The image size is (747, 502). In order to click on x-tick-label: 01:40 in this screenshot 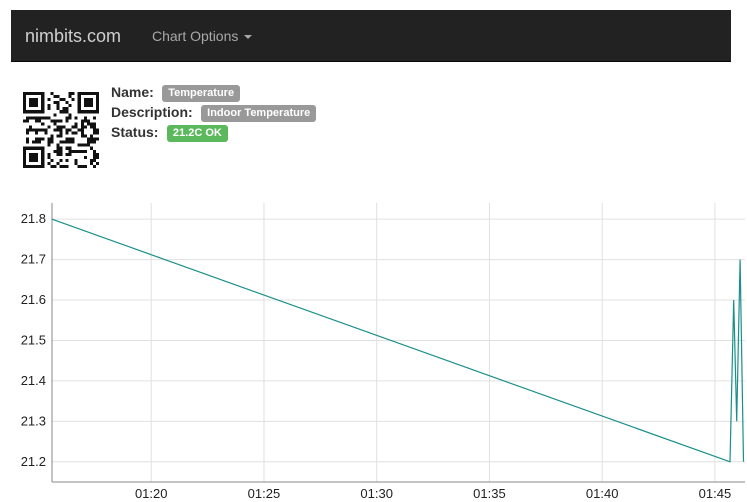, I will do `click(602, 493)`.